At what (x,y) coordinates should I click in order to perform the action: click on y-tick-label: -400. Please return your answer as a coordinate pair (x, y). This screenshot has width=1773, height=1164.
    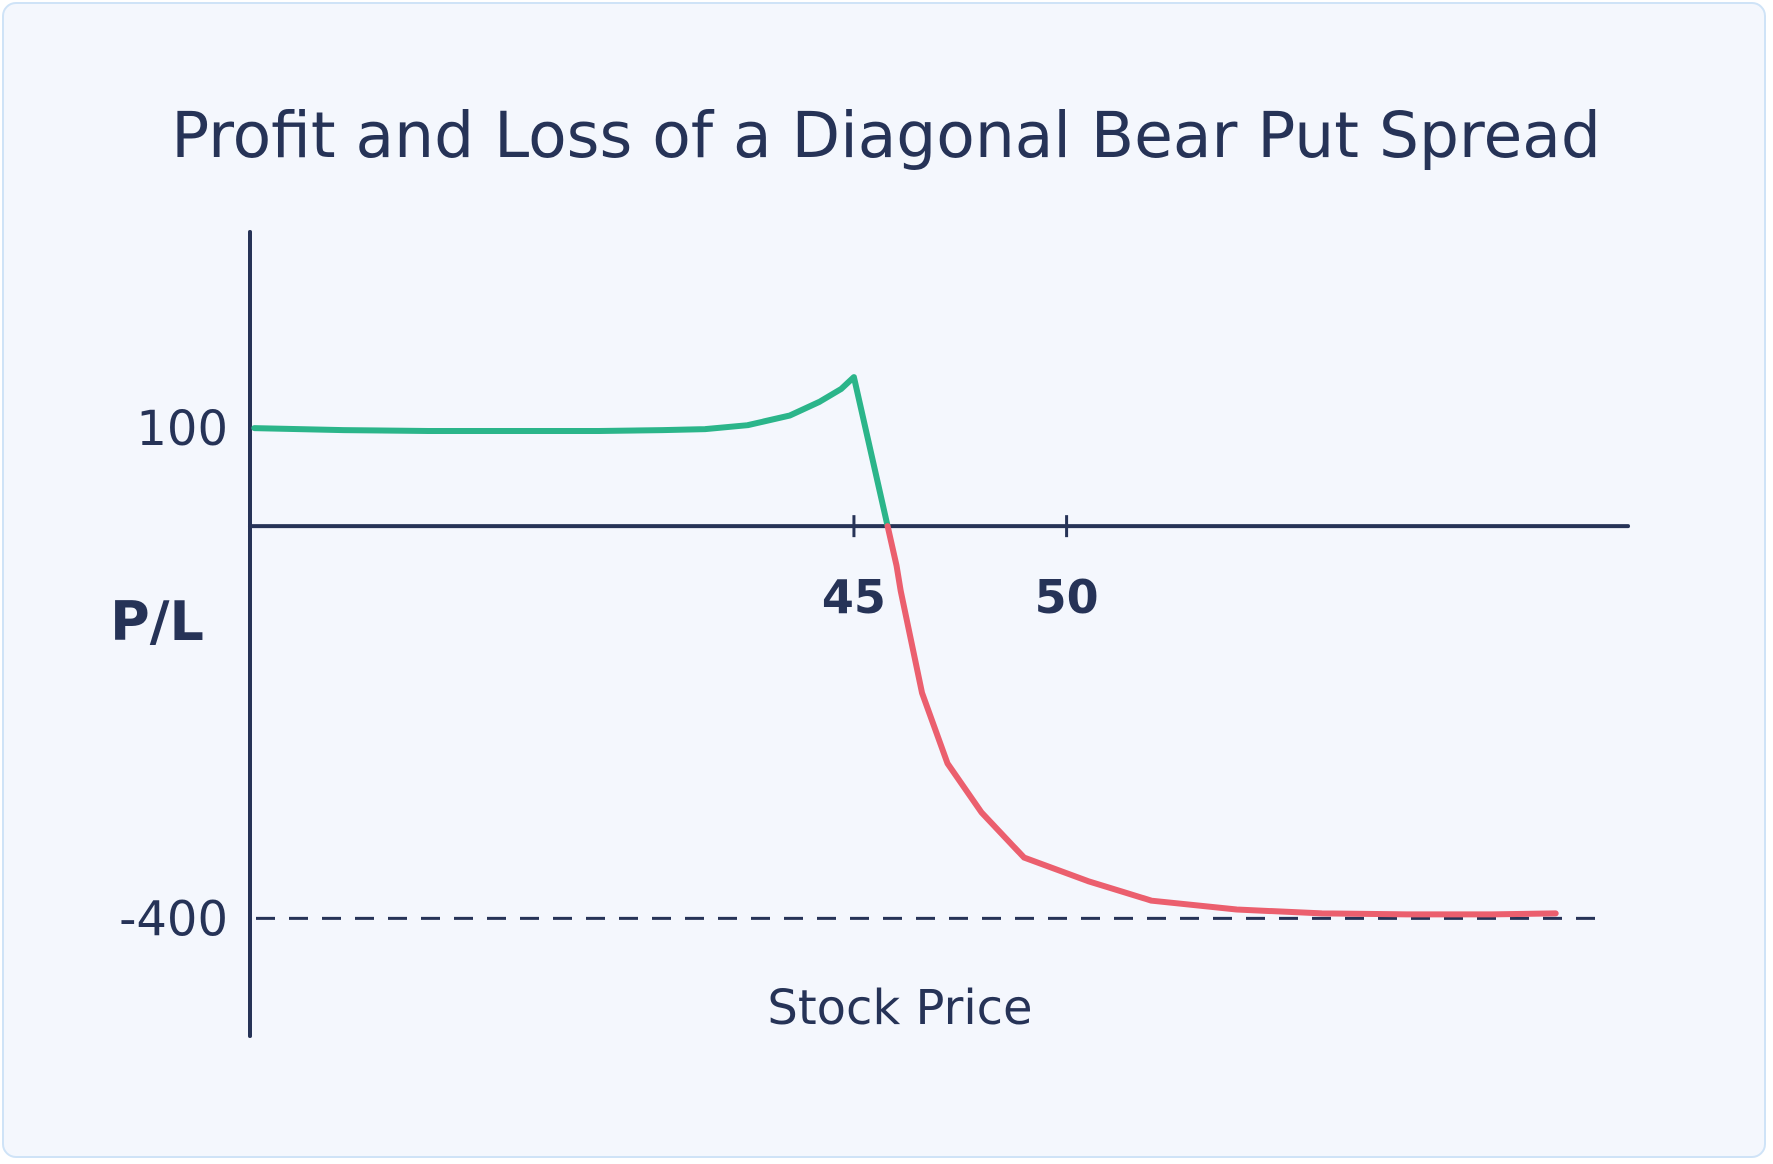
    Looking at the image, I should click on (173, 919).